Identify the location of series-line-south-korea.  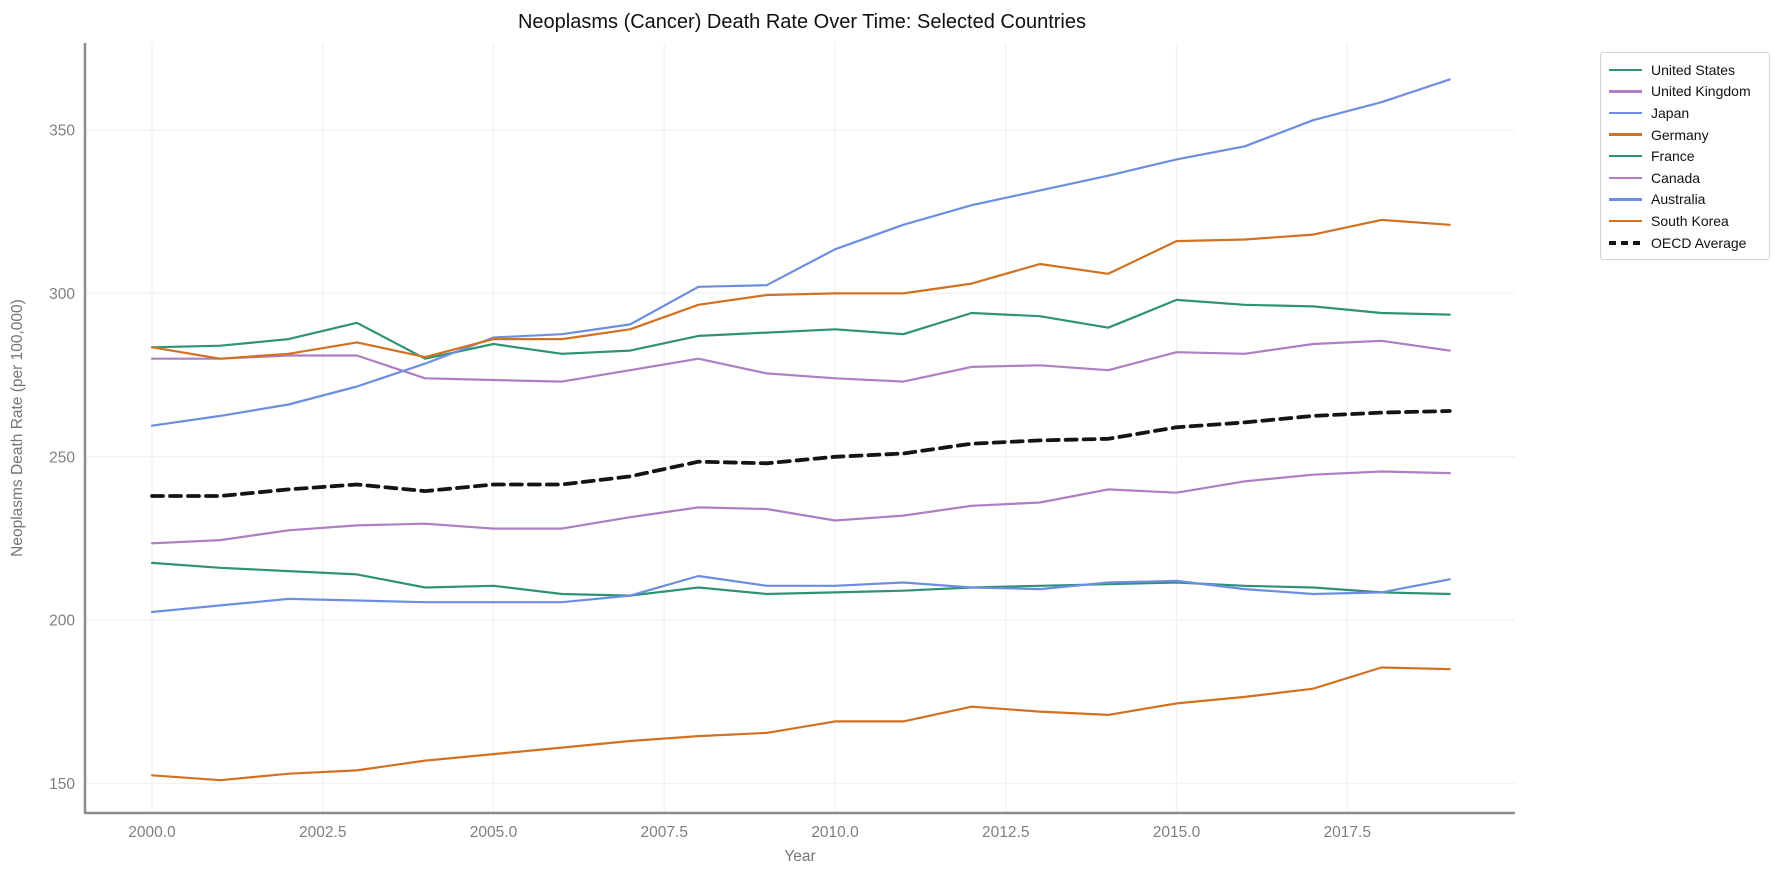
(800, 724).